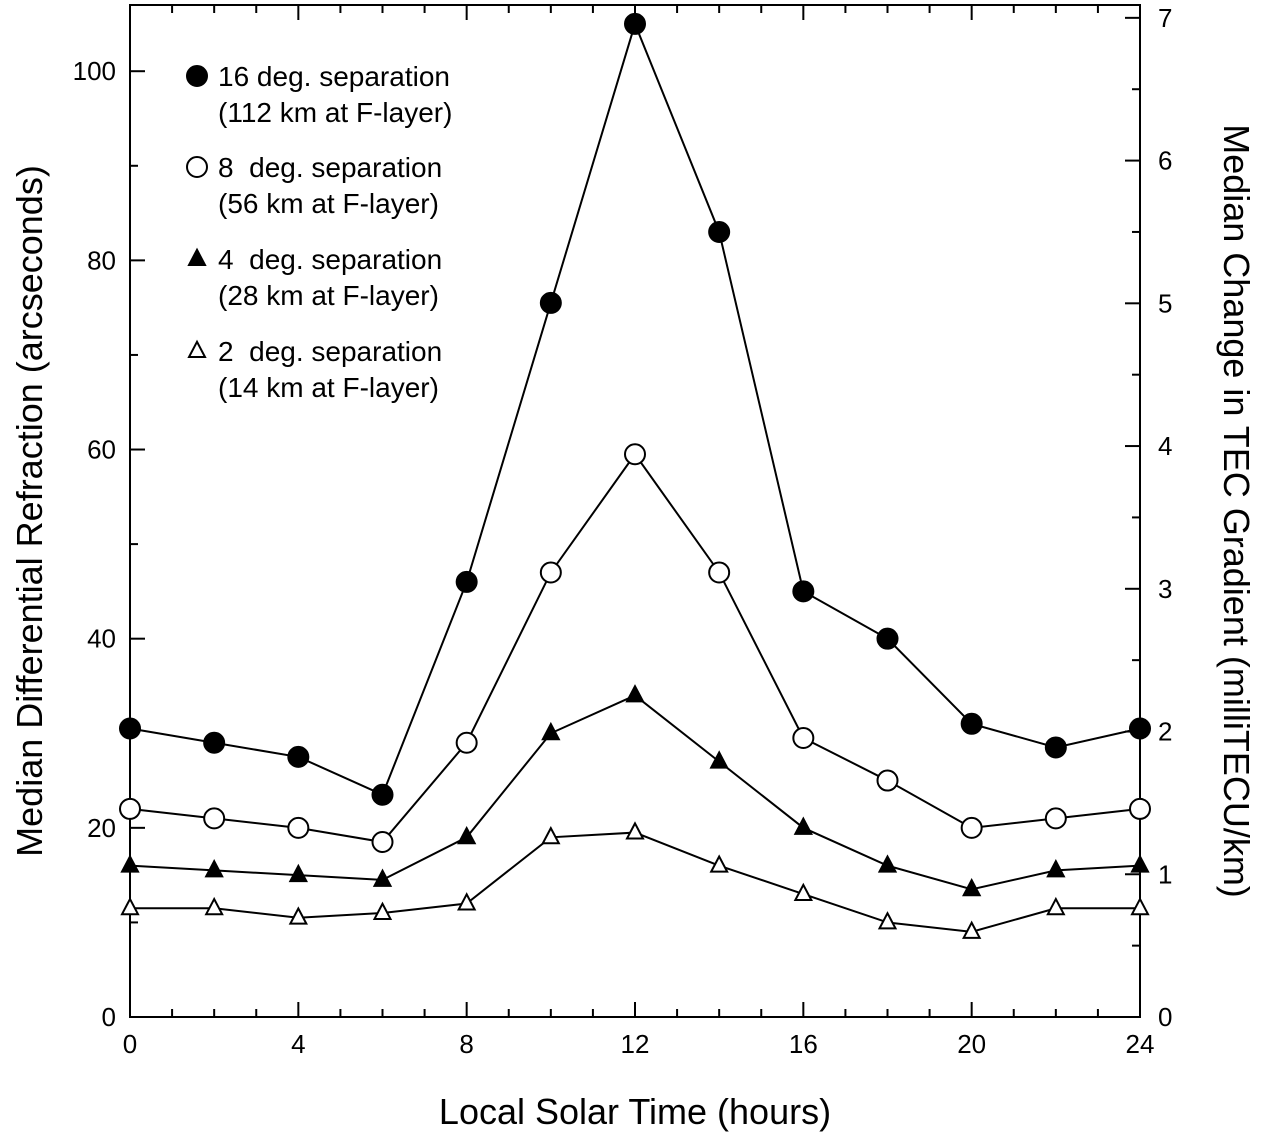  I want to click on x-tick-label: 12, so click(635, 1044).